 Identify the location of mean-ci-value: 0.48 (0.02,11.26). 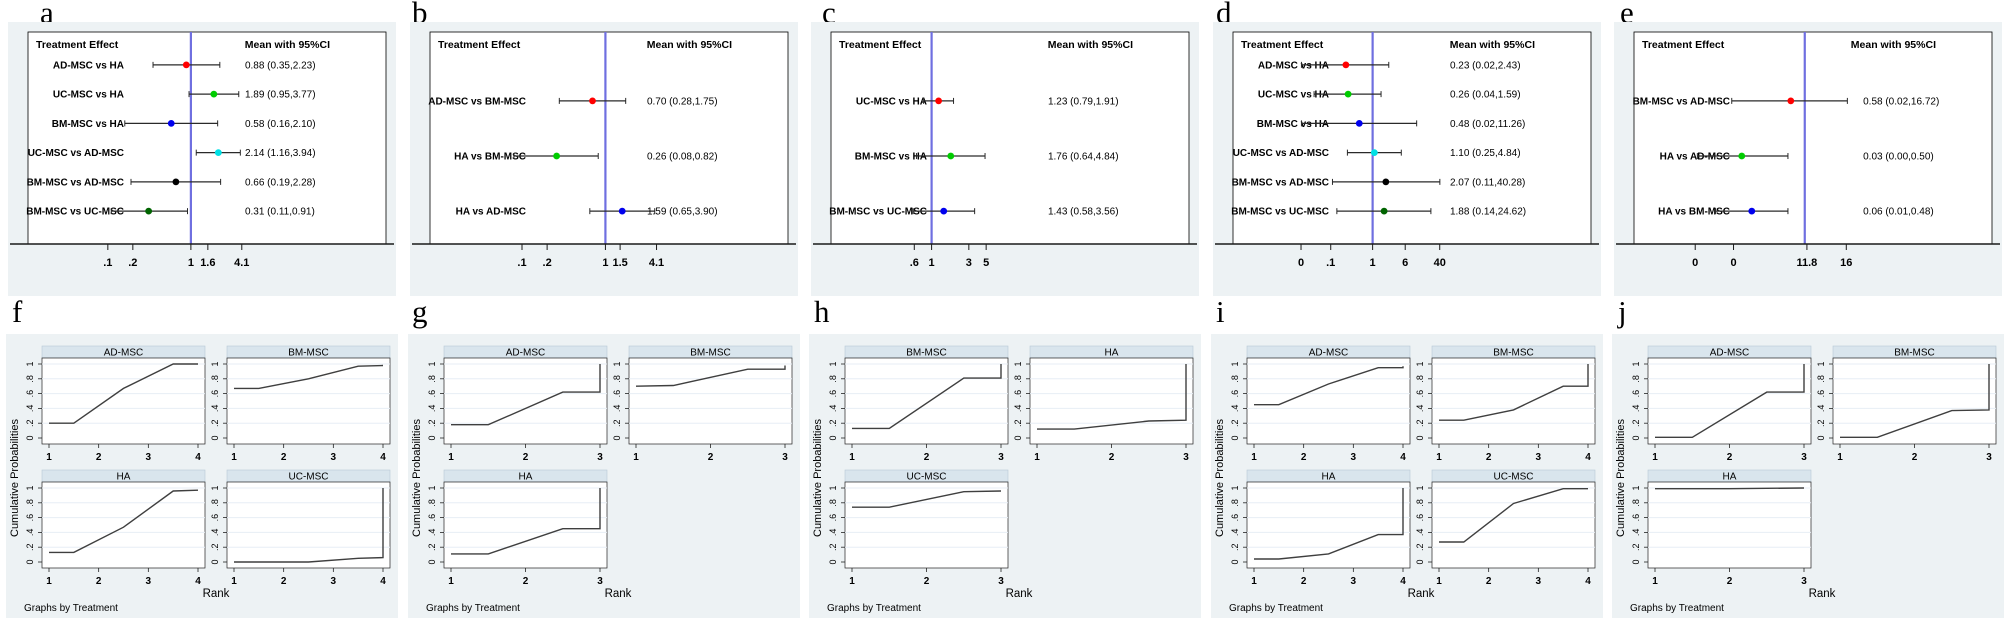
(1487, 124).